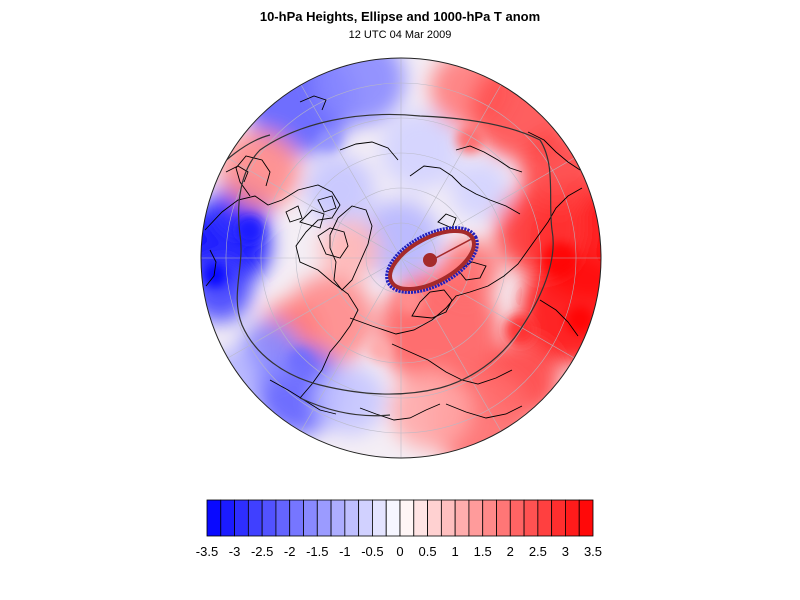  Describe the element at coordinates (565, 551) in the screenshot. I see `colorbar-tick-label: 3` at that location.